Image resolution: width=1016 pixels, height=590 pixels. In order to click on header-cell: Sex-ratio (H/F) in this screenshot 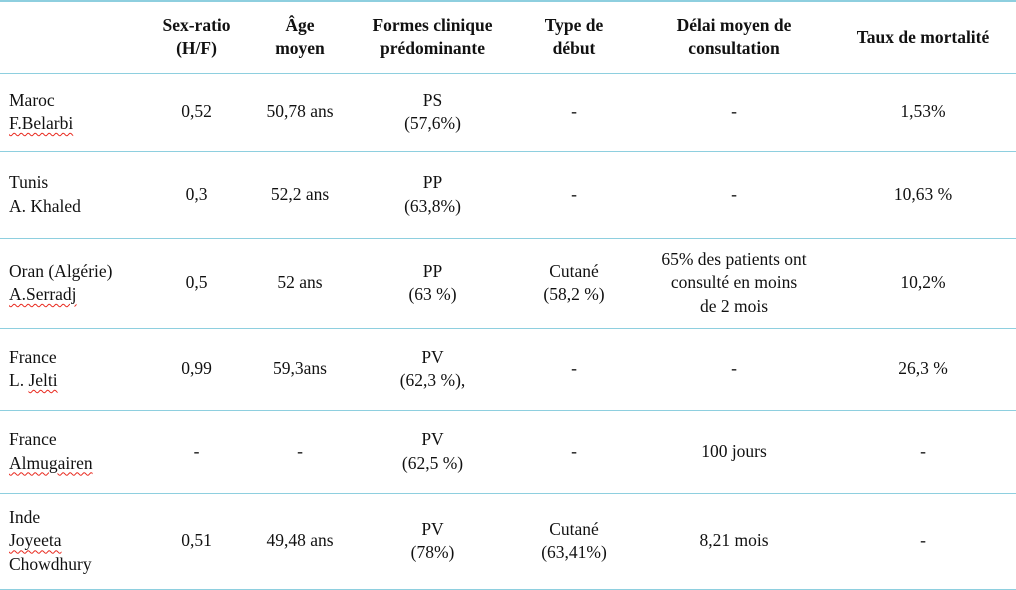, I will do `click(196, 36)`.